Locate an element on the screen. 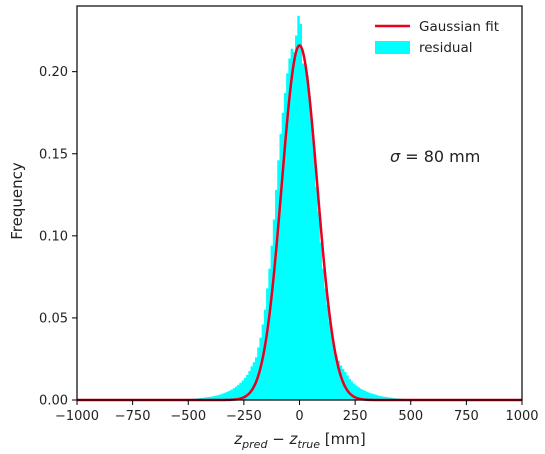 This screenshot has width=545, height=454. x-tick-label: 0 is located at coordinates (299, 416).